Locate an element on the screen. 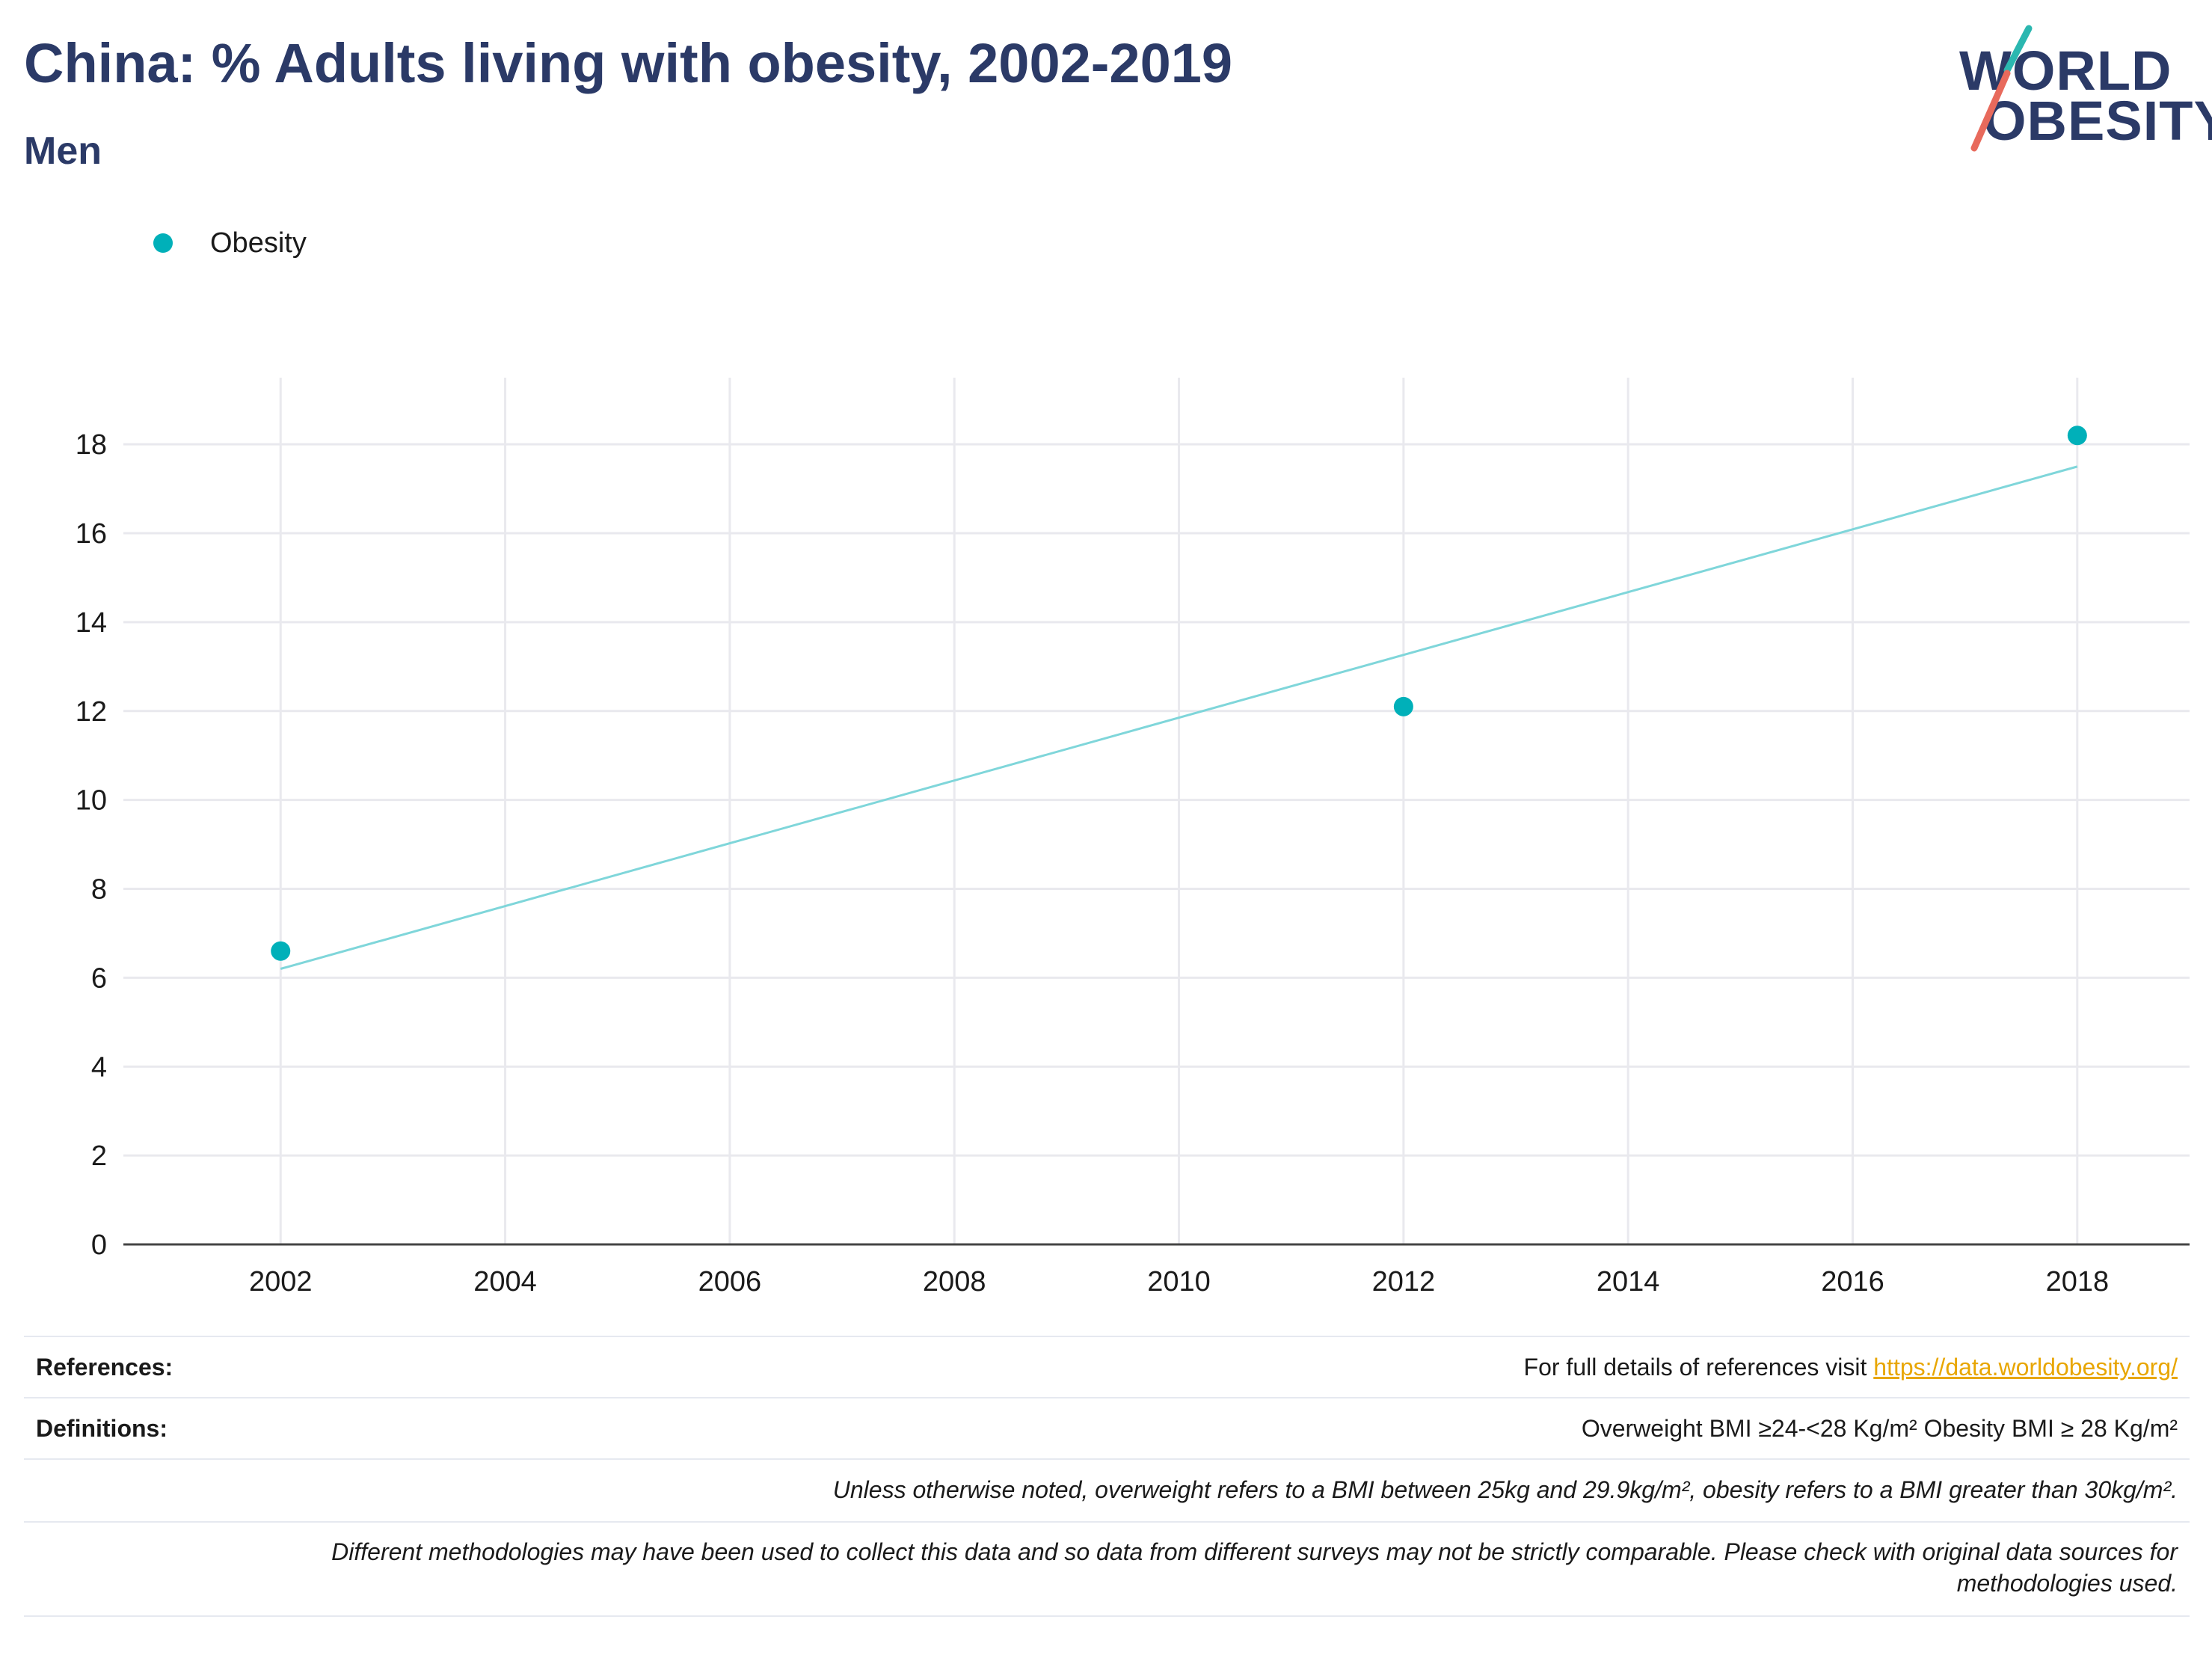 The image size is (2212, 1655). y-tick-label: 14 is located at coordinates (91, 623).